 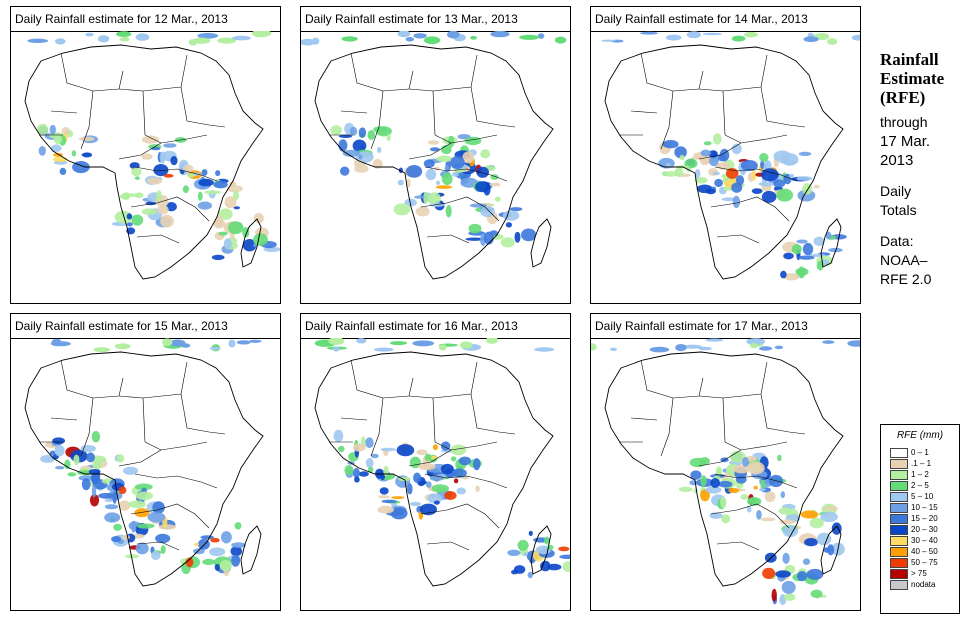 What do you see at coordinates (924, 518) in the screenshot?
I see `legend-label: 15 – 20` at bounding box center [924, 518].